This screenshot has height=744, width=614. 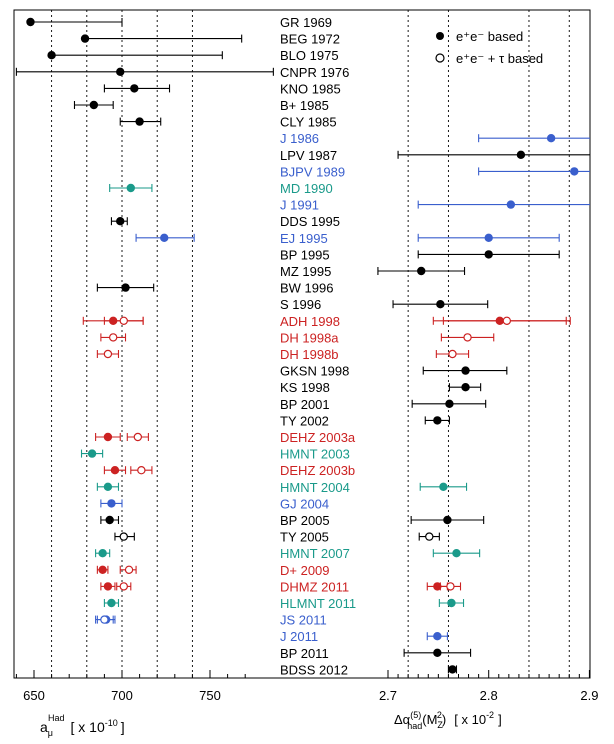 I want to click on entry-label: BP 2001, so click(x=305, y=404).